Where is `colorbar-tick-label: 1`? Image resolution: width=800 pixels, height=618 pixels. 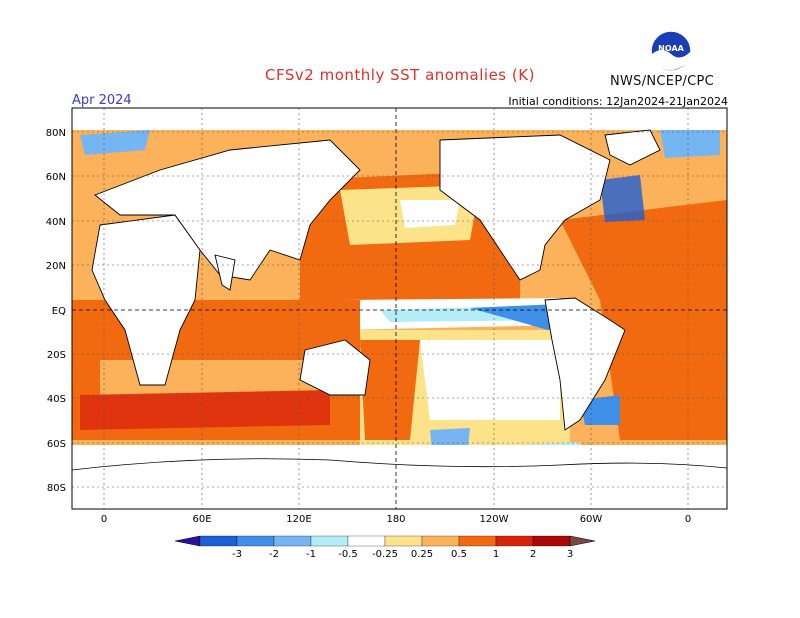
colorbar-tick-label: 1 is located at coordinates (496, 554).